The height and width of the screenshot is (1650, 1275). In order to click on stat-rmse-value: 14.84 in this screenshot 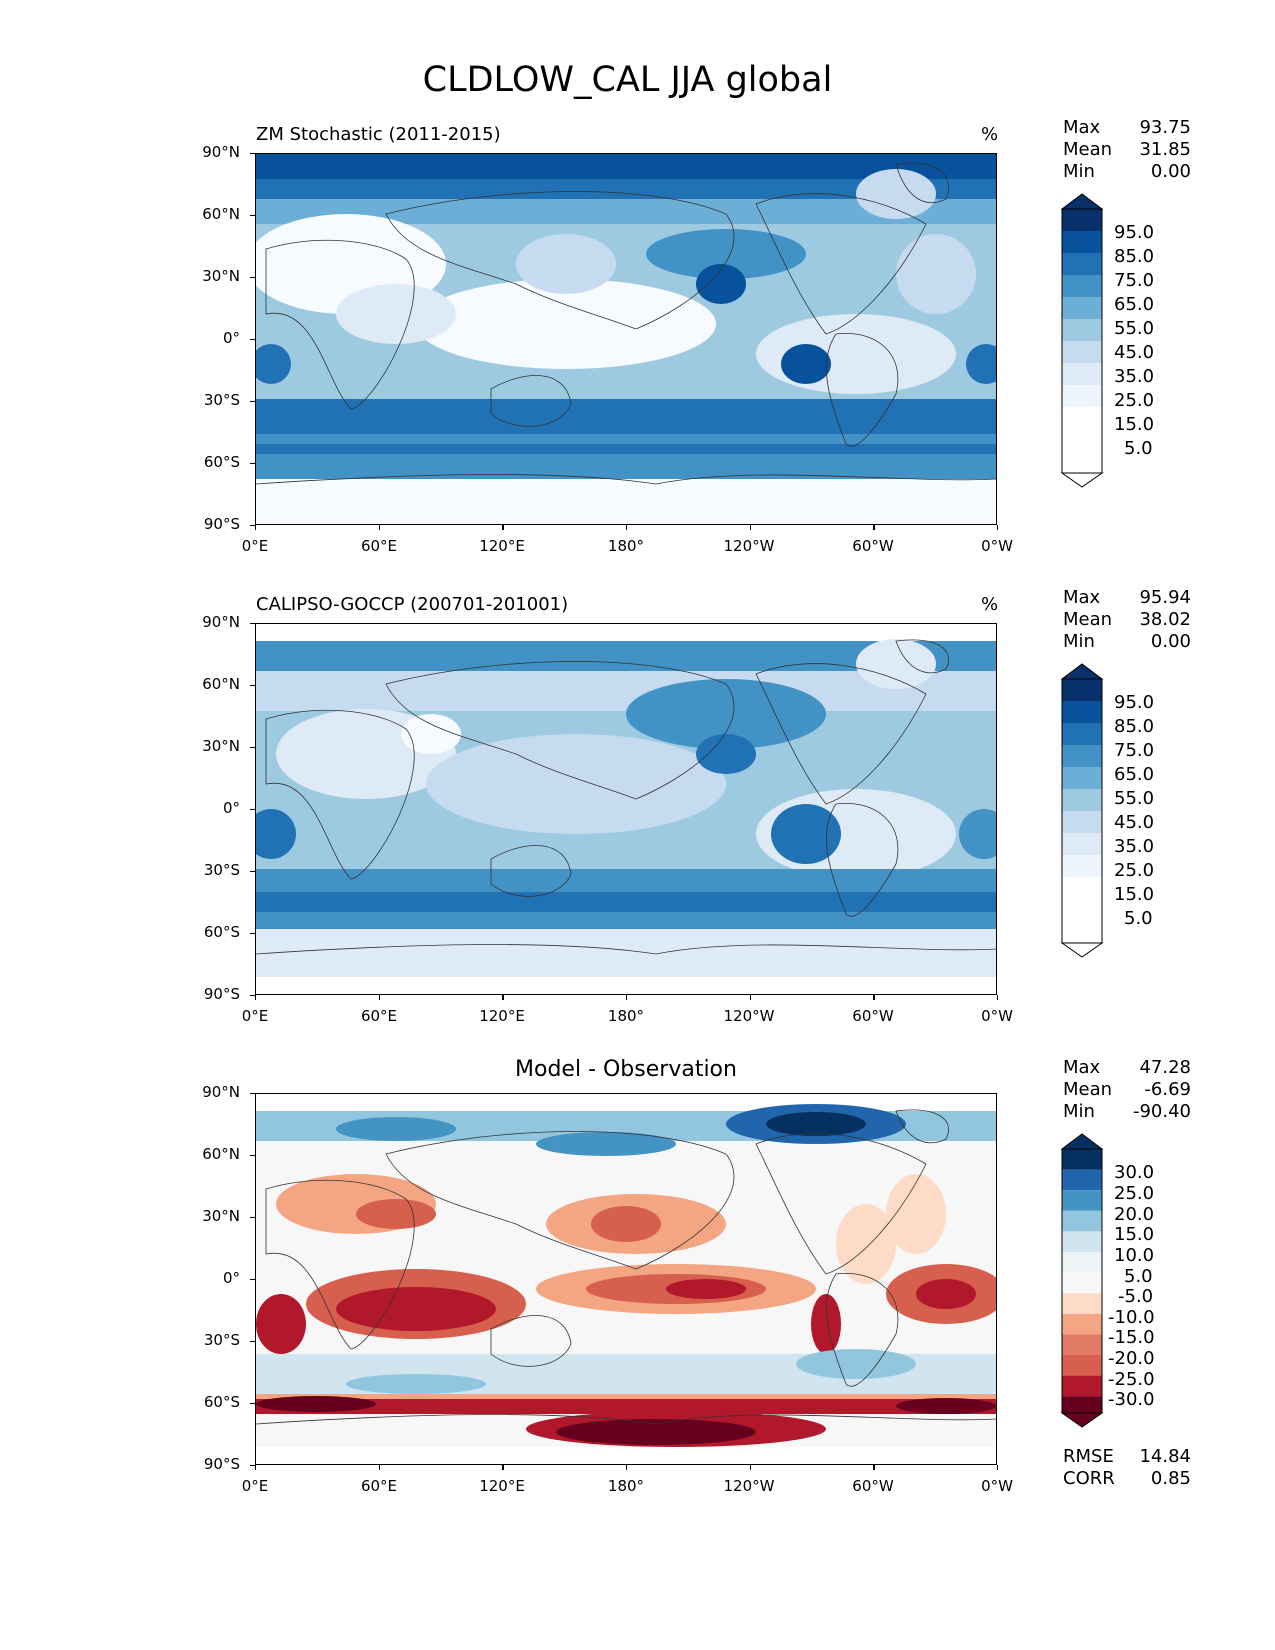, I will do `click(1165, 1456)`.